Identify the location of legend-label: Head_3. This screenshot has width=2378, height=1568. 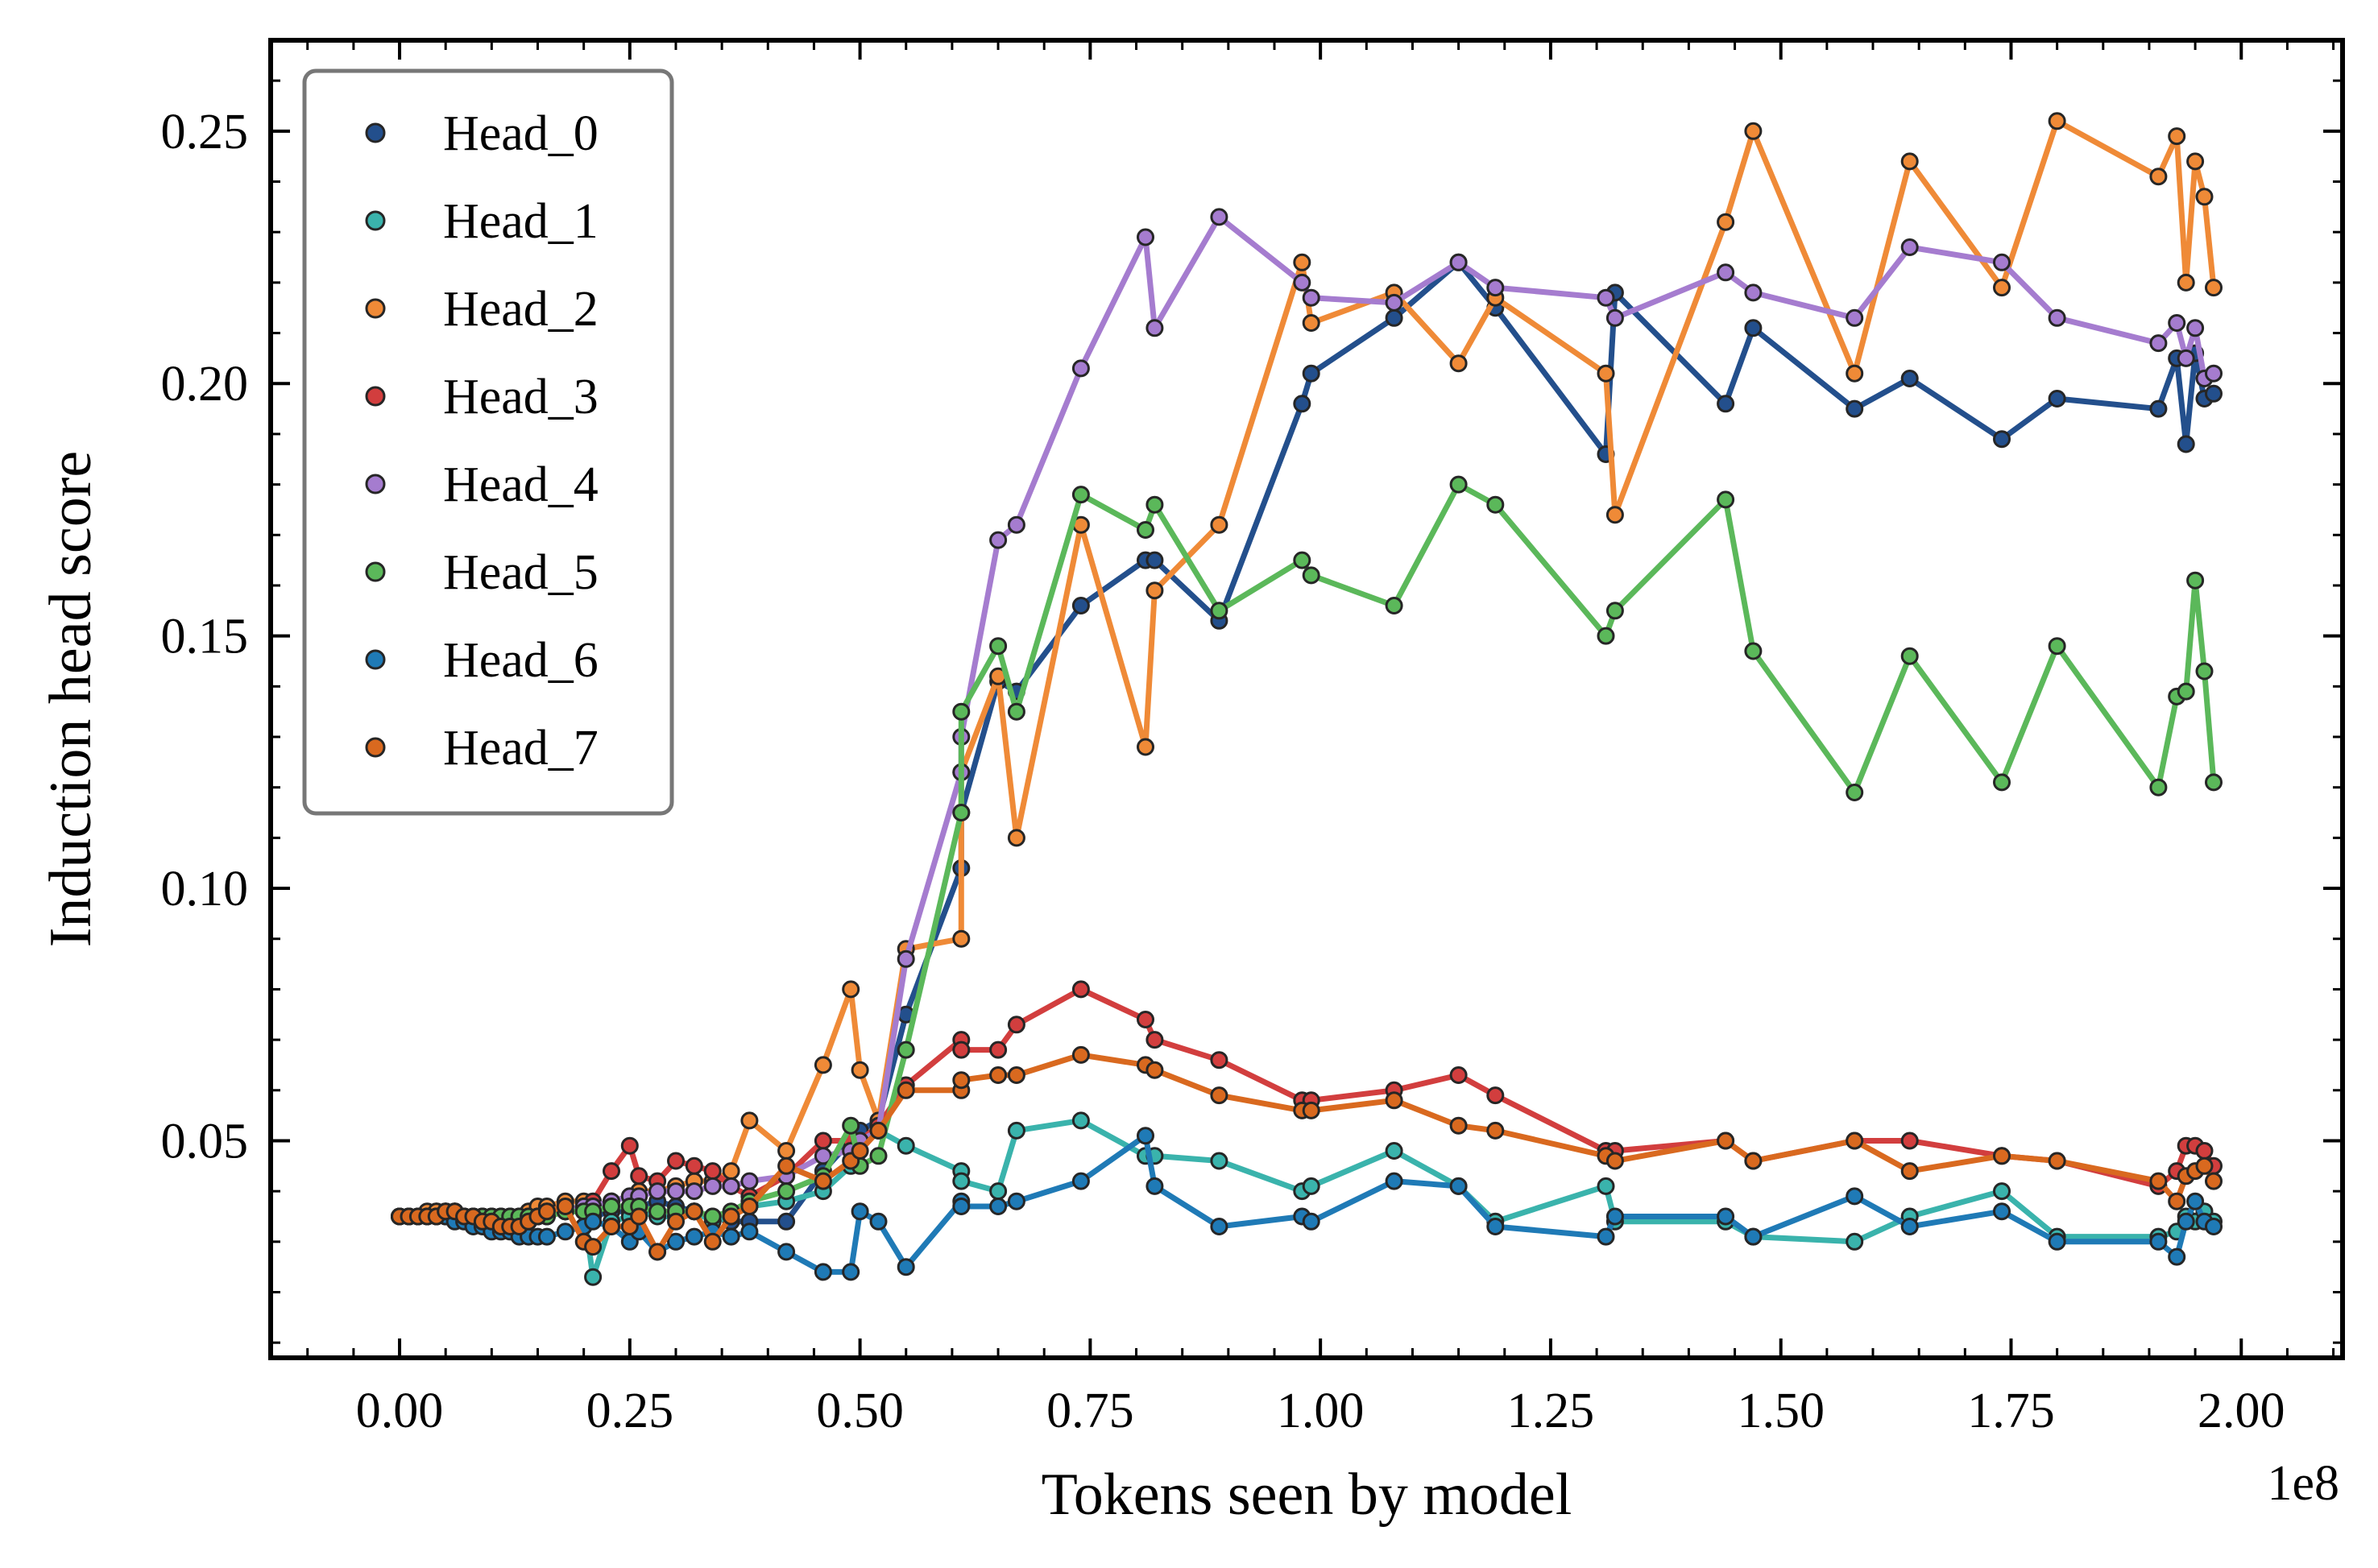
(521, 397).